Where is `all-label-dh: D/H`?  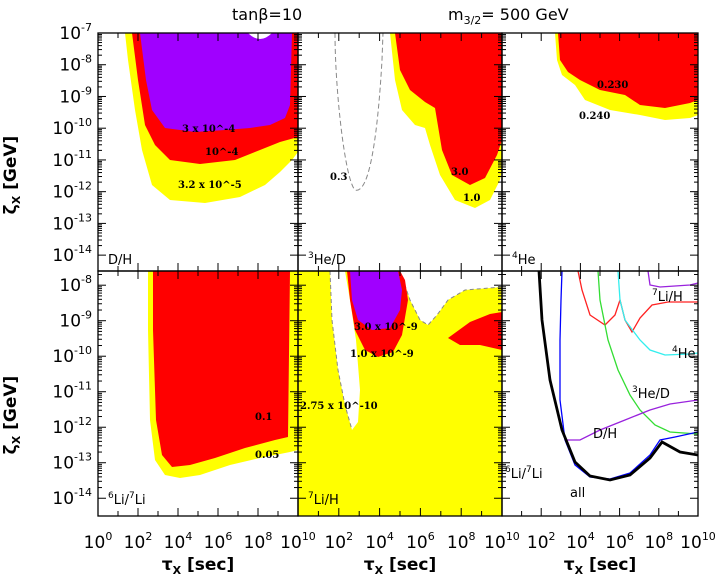
all-label-dh: D/H is located at coordinates (605, 434).